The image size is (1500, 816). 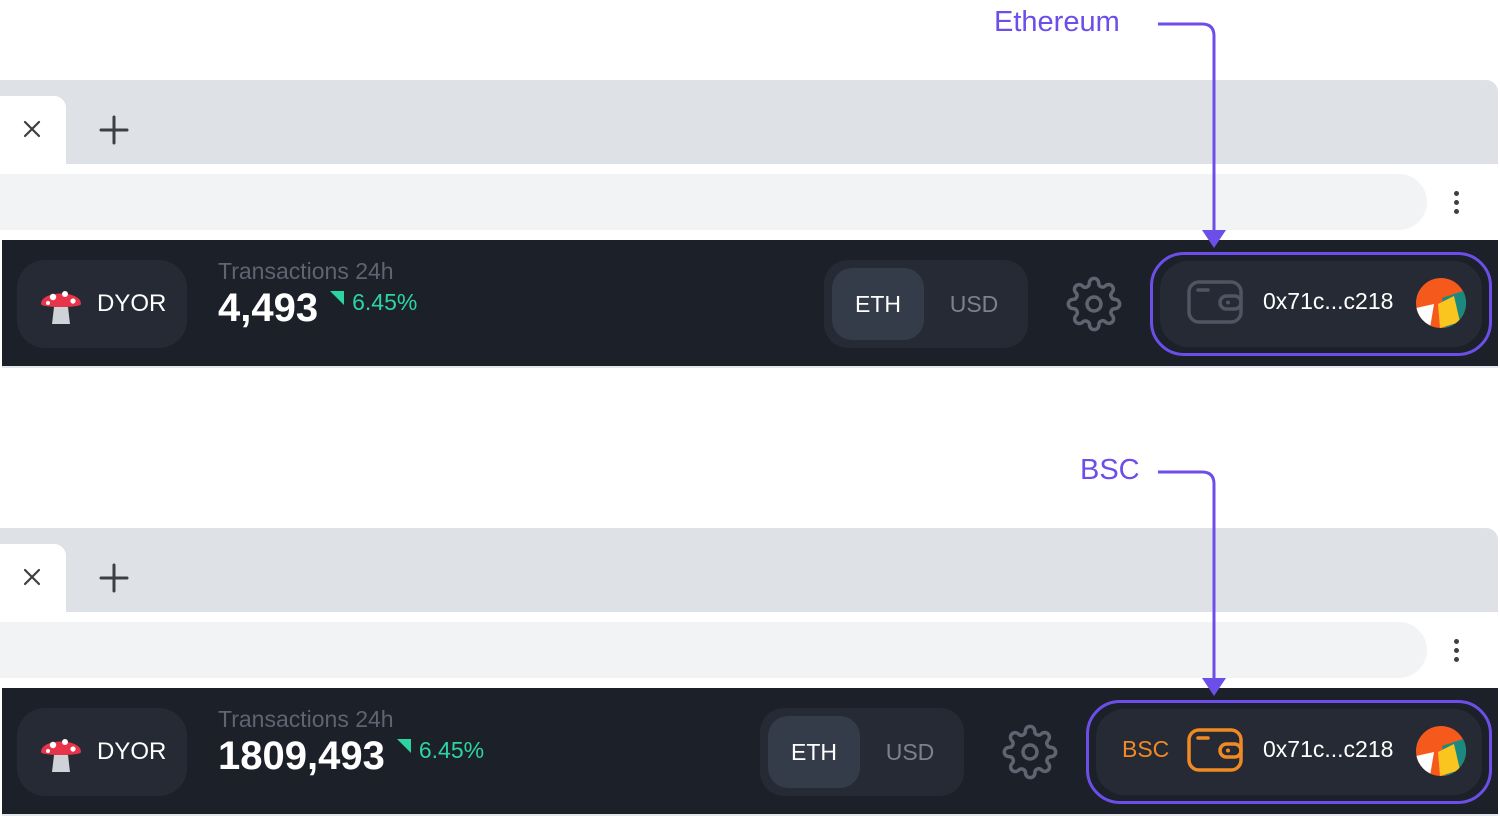 I want to click on transactions-stat: Transactions 24h 1809,493 6.45%, so click(x=351, y=741).